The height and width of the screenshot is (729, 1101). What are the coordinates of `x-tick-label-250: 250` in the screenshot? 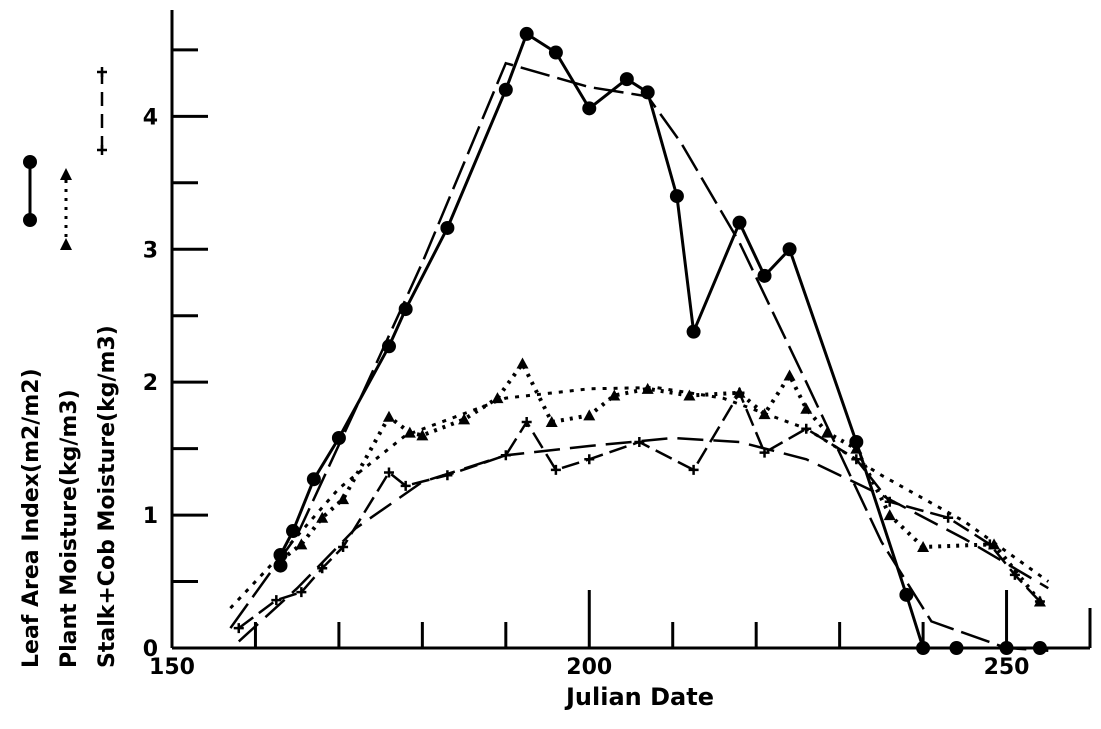 It's located at (1007, 667).